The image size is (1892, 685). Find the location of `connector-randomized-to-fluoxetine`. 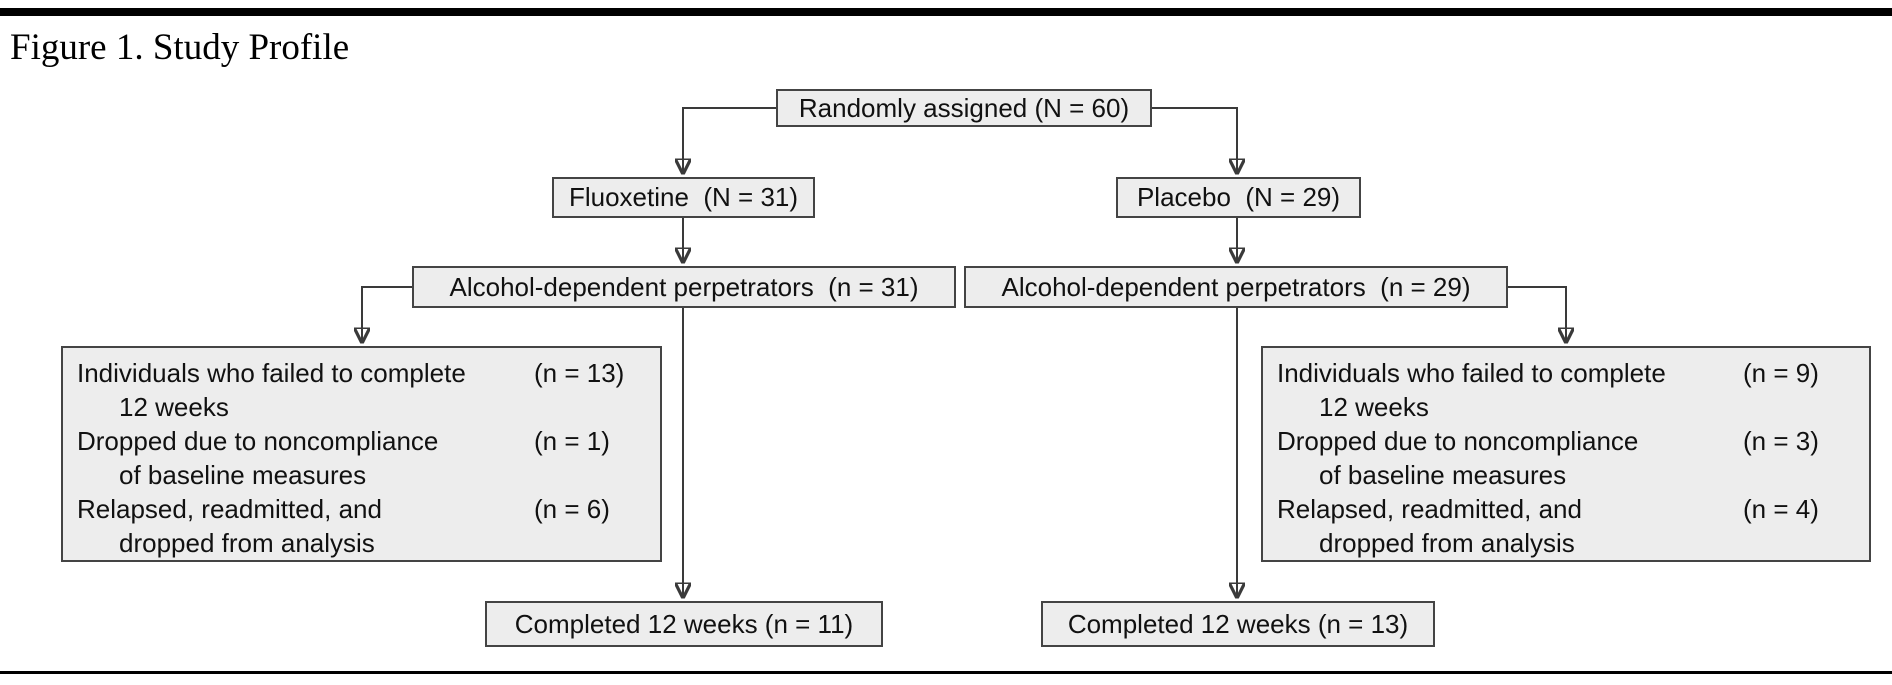

connector-randomized-to-fluoxetine is located at coordinates (729, 139).